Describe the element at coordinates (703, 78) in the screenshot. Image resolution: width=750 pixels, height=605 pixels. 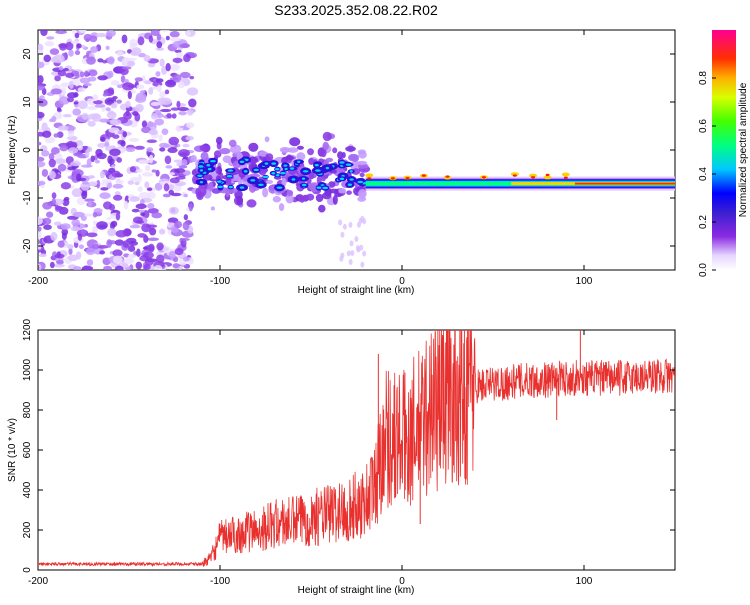
I see `colorbar-tick-label: 0.8` at that location.